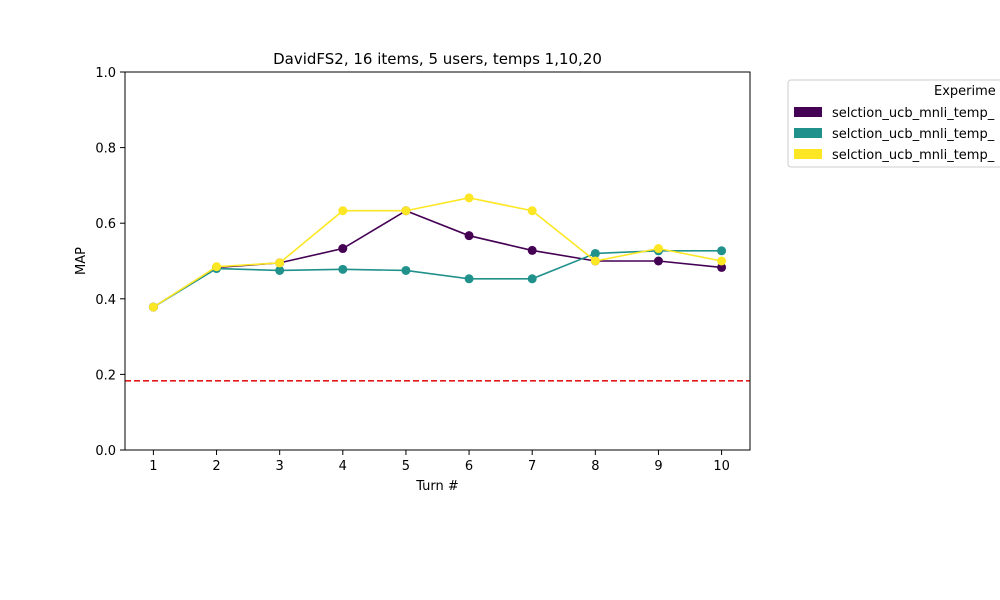  Describe the element at coordinates (913, 113) in the screenshot. I see `legend-entry-1: selction_ucb_mnli_temp_` at that location.